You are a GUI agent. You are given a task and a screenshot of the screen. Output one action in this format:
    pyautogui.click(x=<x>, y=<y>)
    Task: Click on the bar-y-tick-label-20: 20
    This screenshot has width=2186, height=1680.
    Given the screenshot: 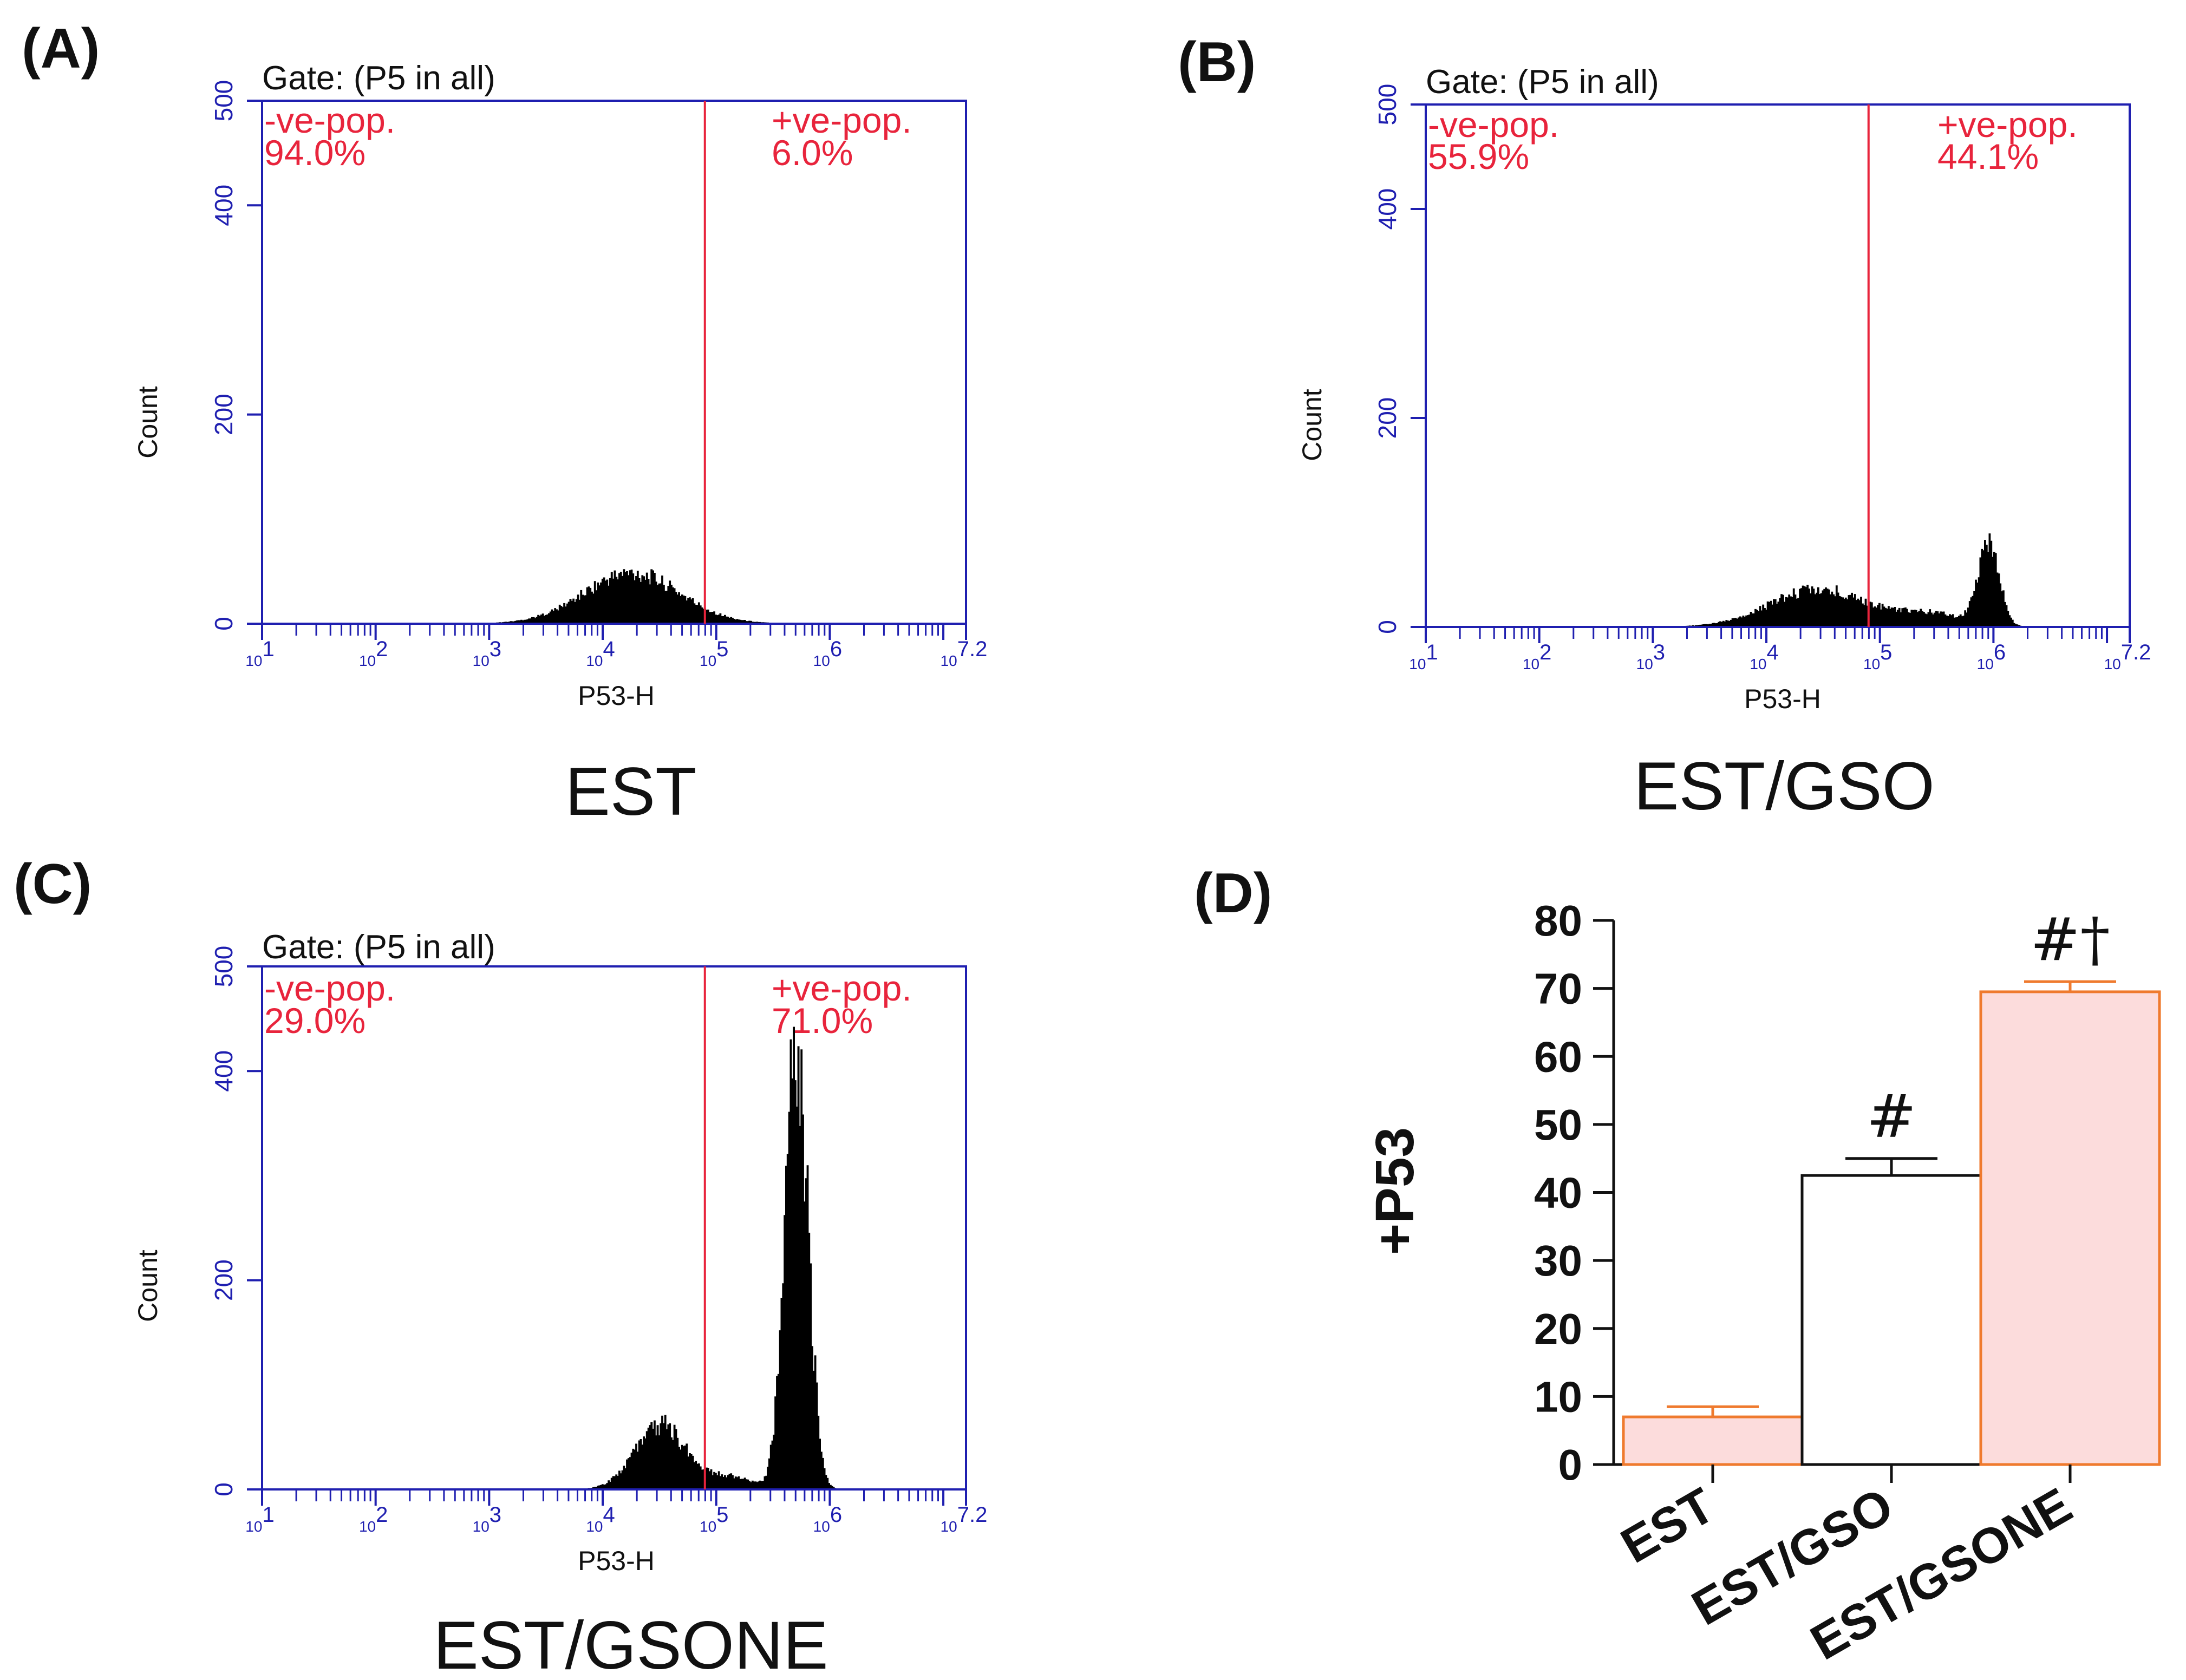 What is the action you would take?
    pyautogui.click(x=1558, y=1329)
    